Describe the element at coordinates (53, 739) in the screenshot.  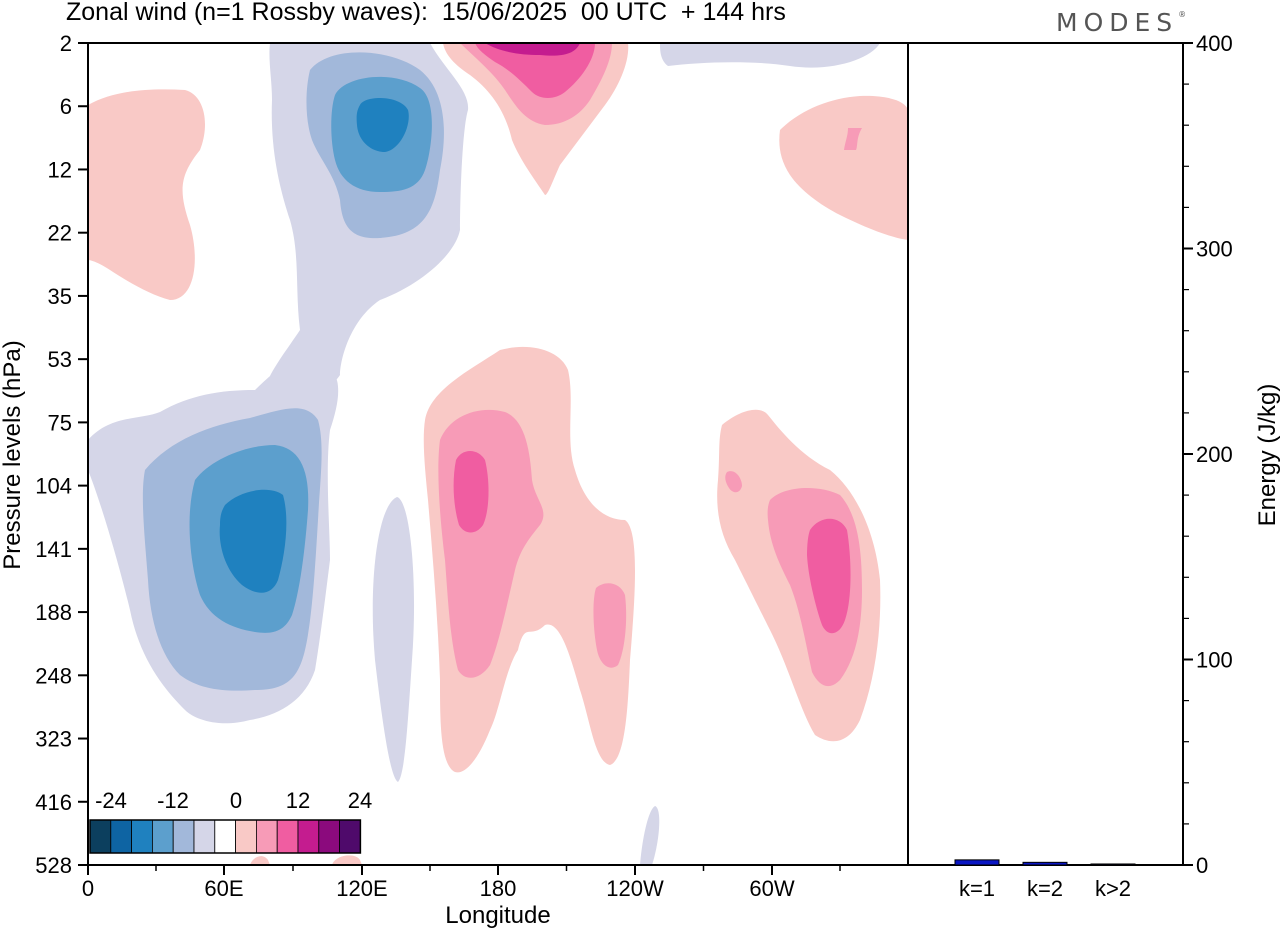
I see `y-tick-label: 323` at that location.